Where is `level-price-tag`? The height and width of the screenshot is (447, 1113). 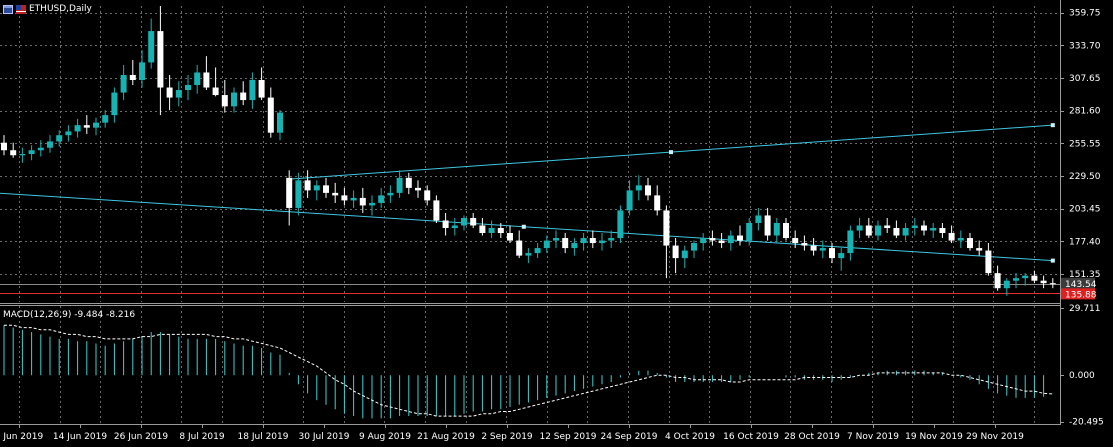
level-price-tag is located at coordinates (1078, 294).